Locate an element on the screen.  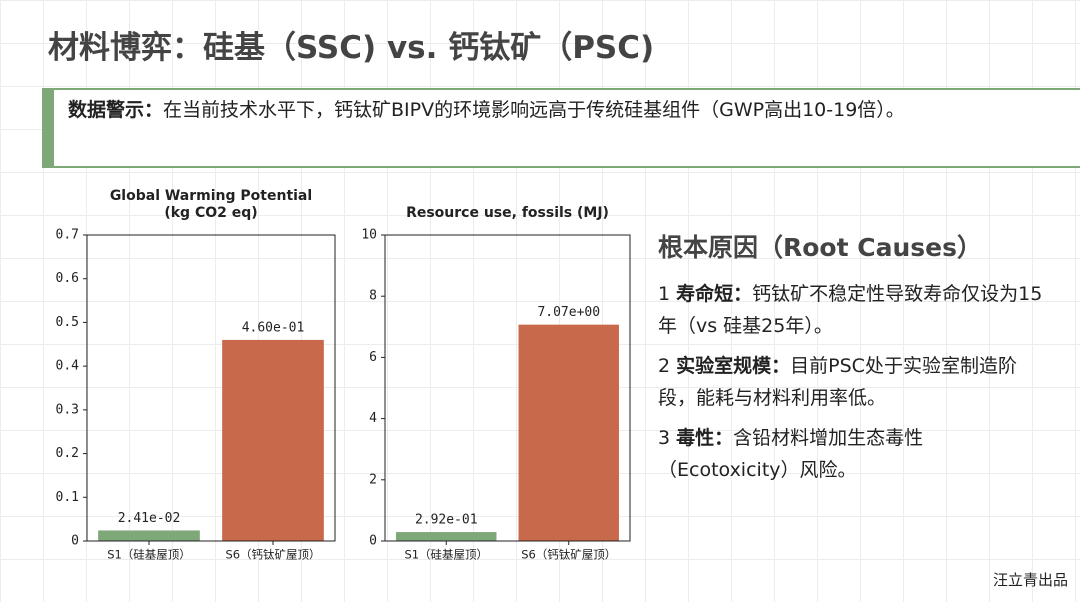
root-causes-heading: 根本原因（Root Causes） is located at coordinates (820, 247).